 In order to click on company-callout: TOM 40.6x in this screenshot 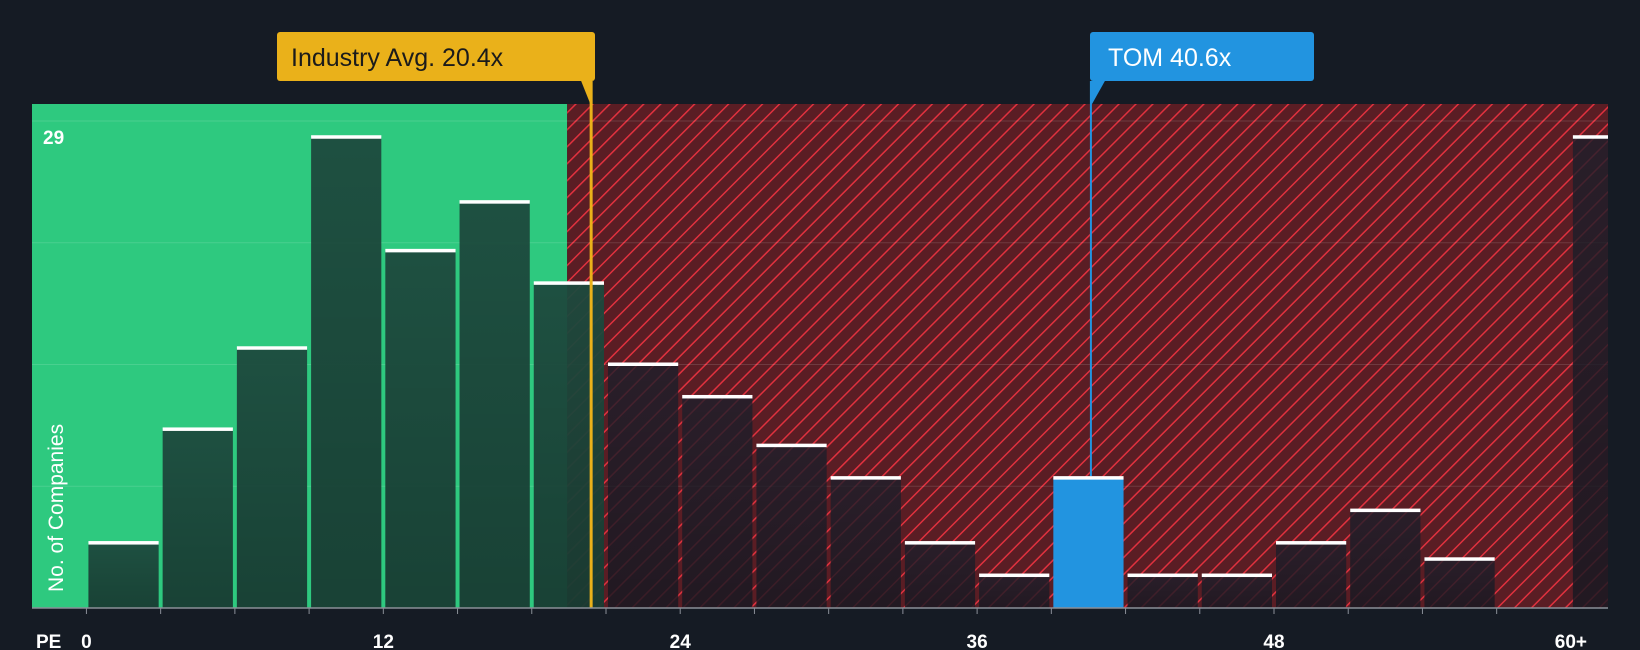, I will do `click(1202, 56)`.